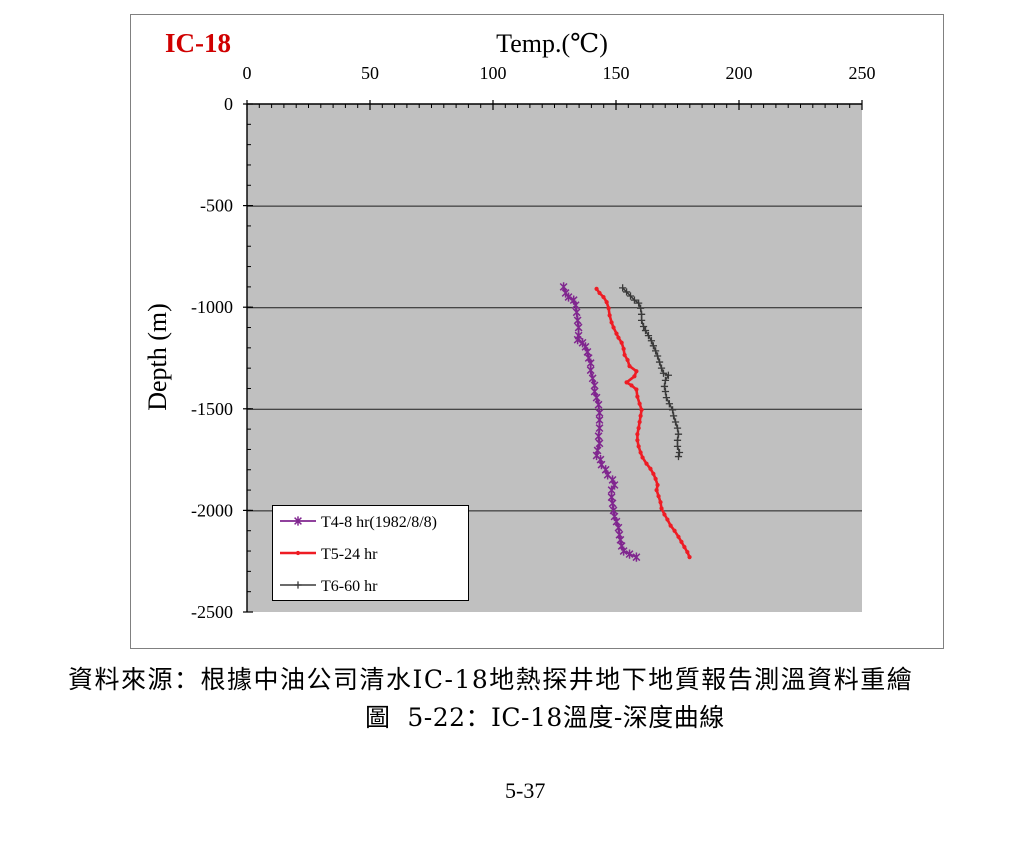  Describe the element at coordinates (157, 357) in the screenshot. I see `y-axis-label: Depth (m)` at that location.